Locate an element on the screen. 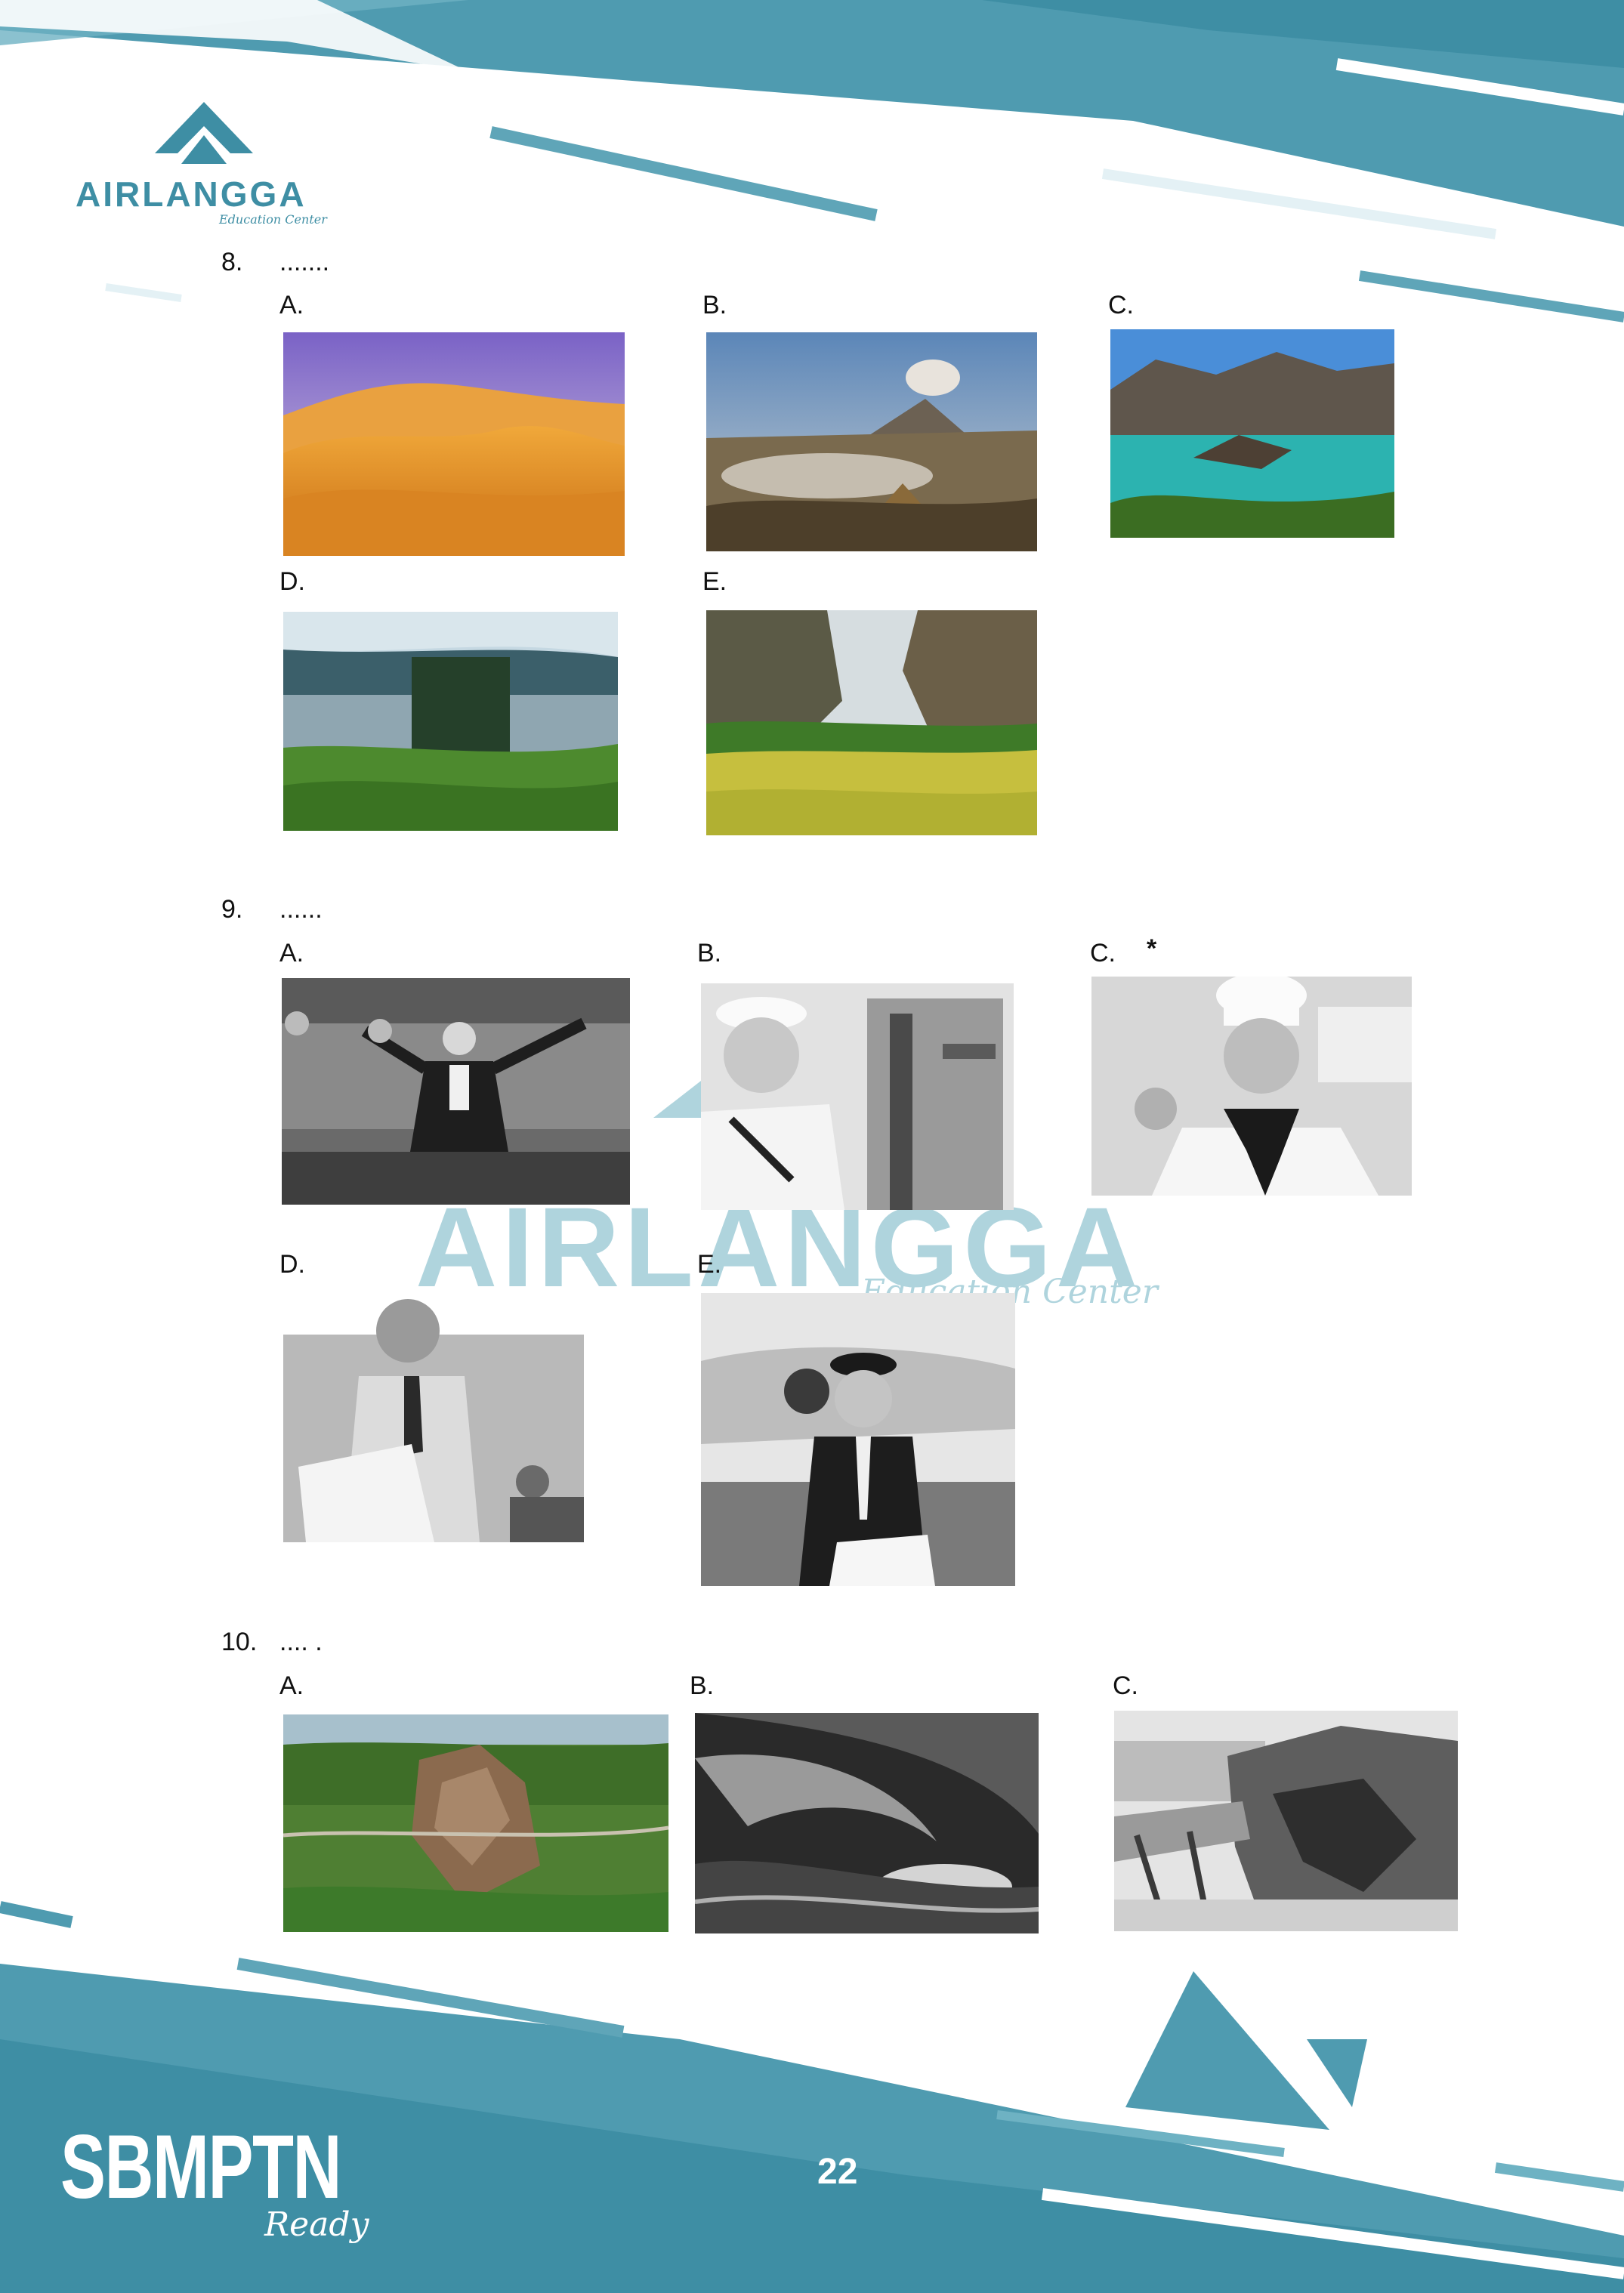 The width and height of the screenshot is (1624, 2293). q10-option-c-image-collapsed-road is located at coordinates (1286, 1821).